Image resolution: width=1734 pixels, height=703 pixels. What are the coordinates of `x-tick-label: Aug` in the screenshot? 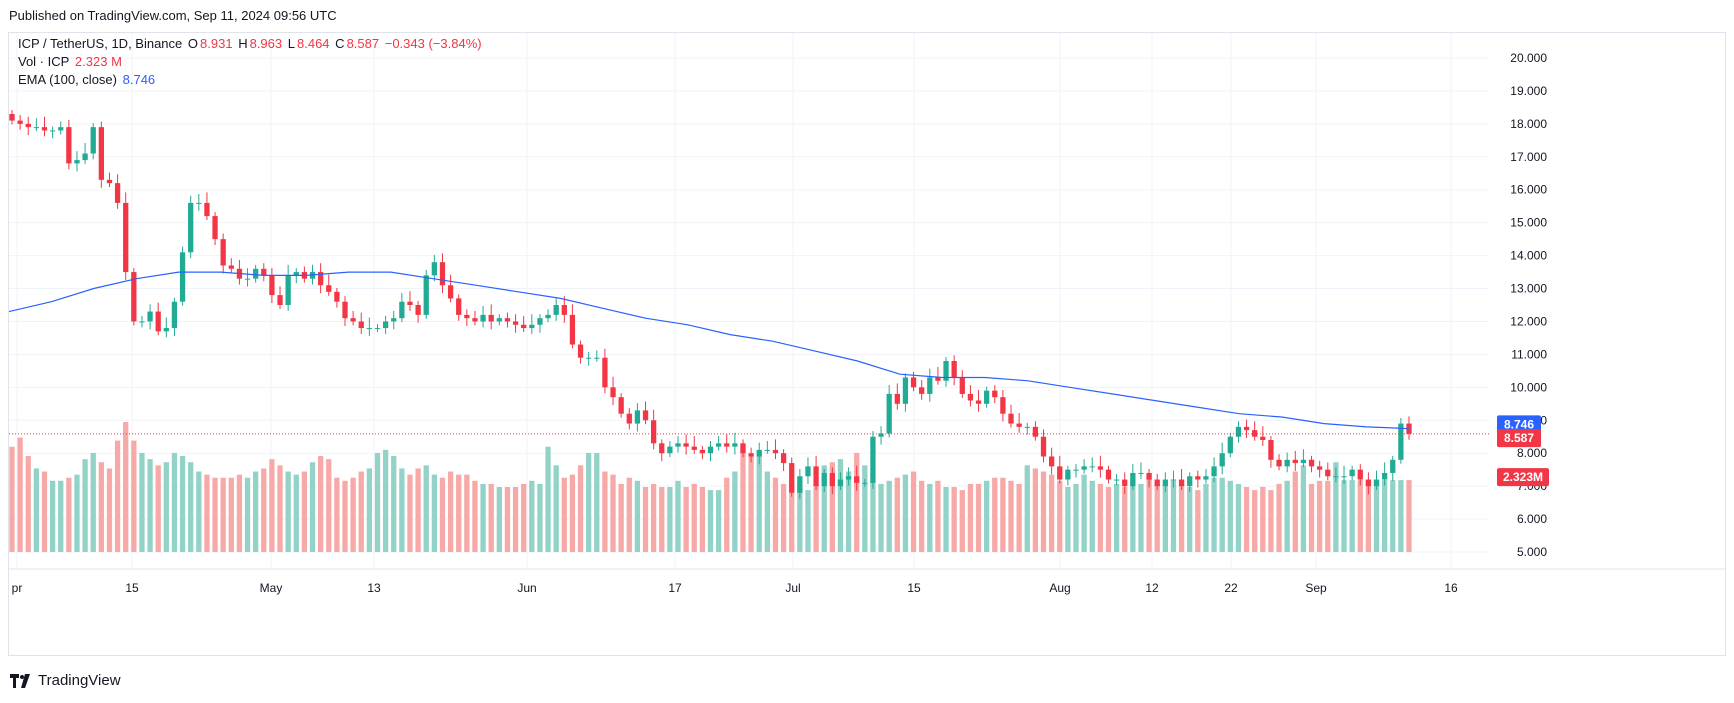 It's located at (1059, 588).